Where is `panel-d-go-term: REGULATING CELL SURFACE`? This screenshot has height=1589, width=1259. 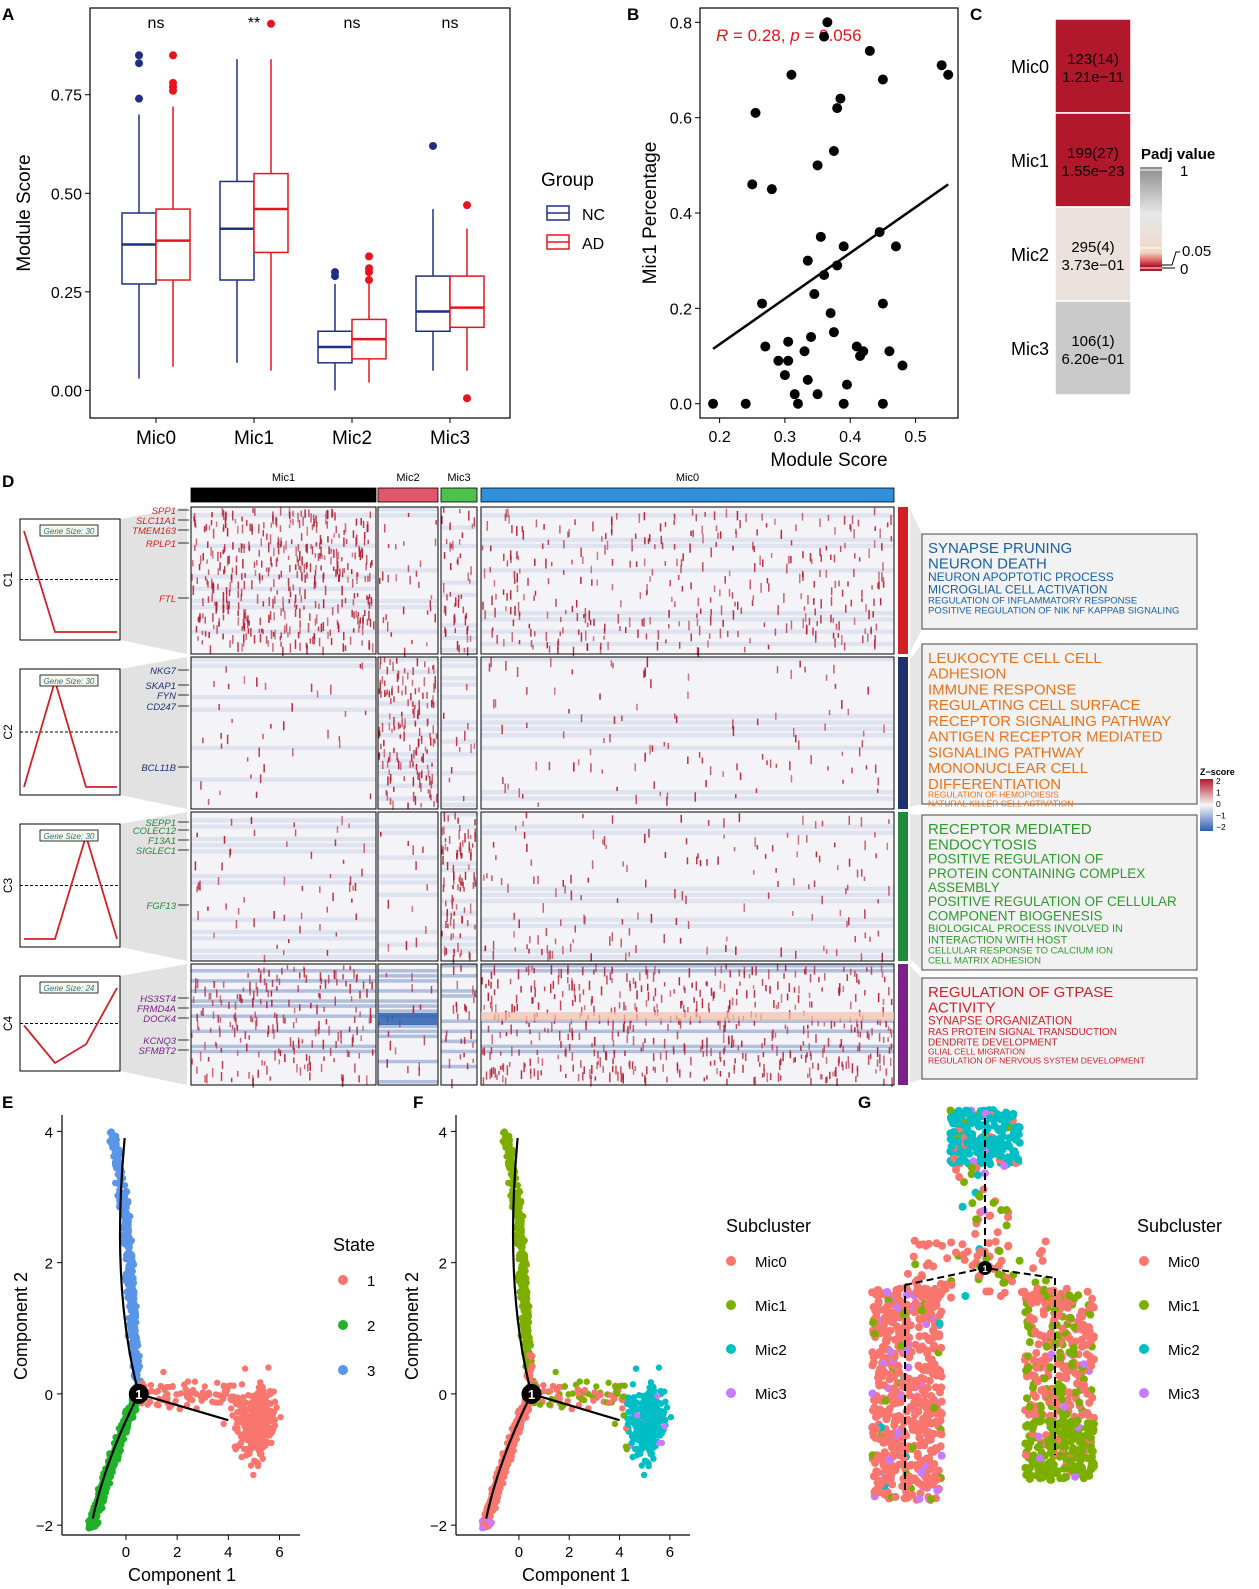
panel-d-go-term: REGULATING CELL SURFACE is located at coordinates (1034, 705).